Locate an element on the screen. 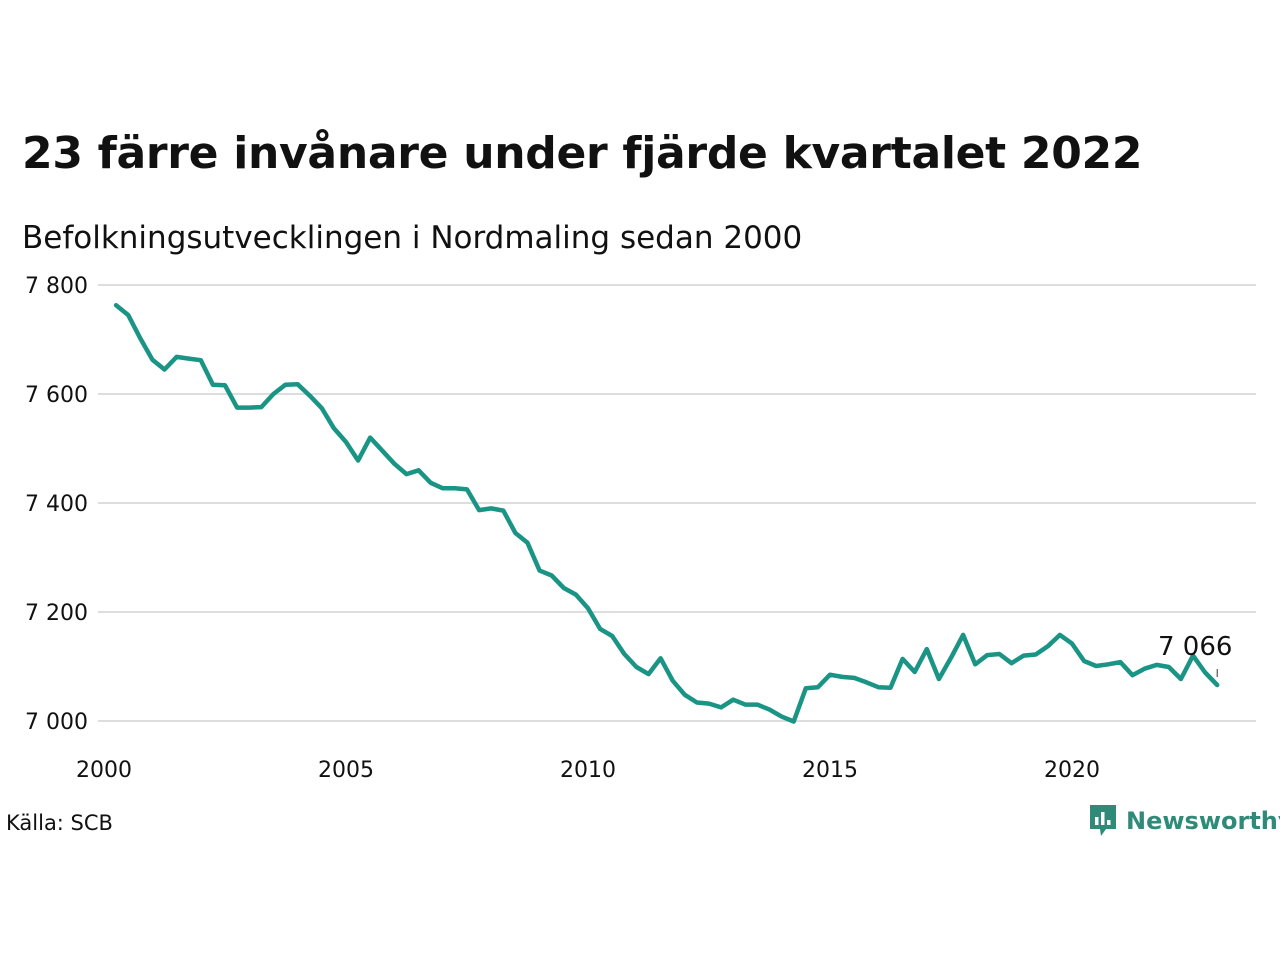  y-tick-label: 7 800 is located at coordinates (56, 286).